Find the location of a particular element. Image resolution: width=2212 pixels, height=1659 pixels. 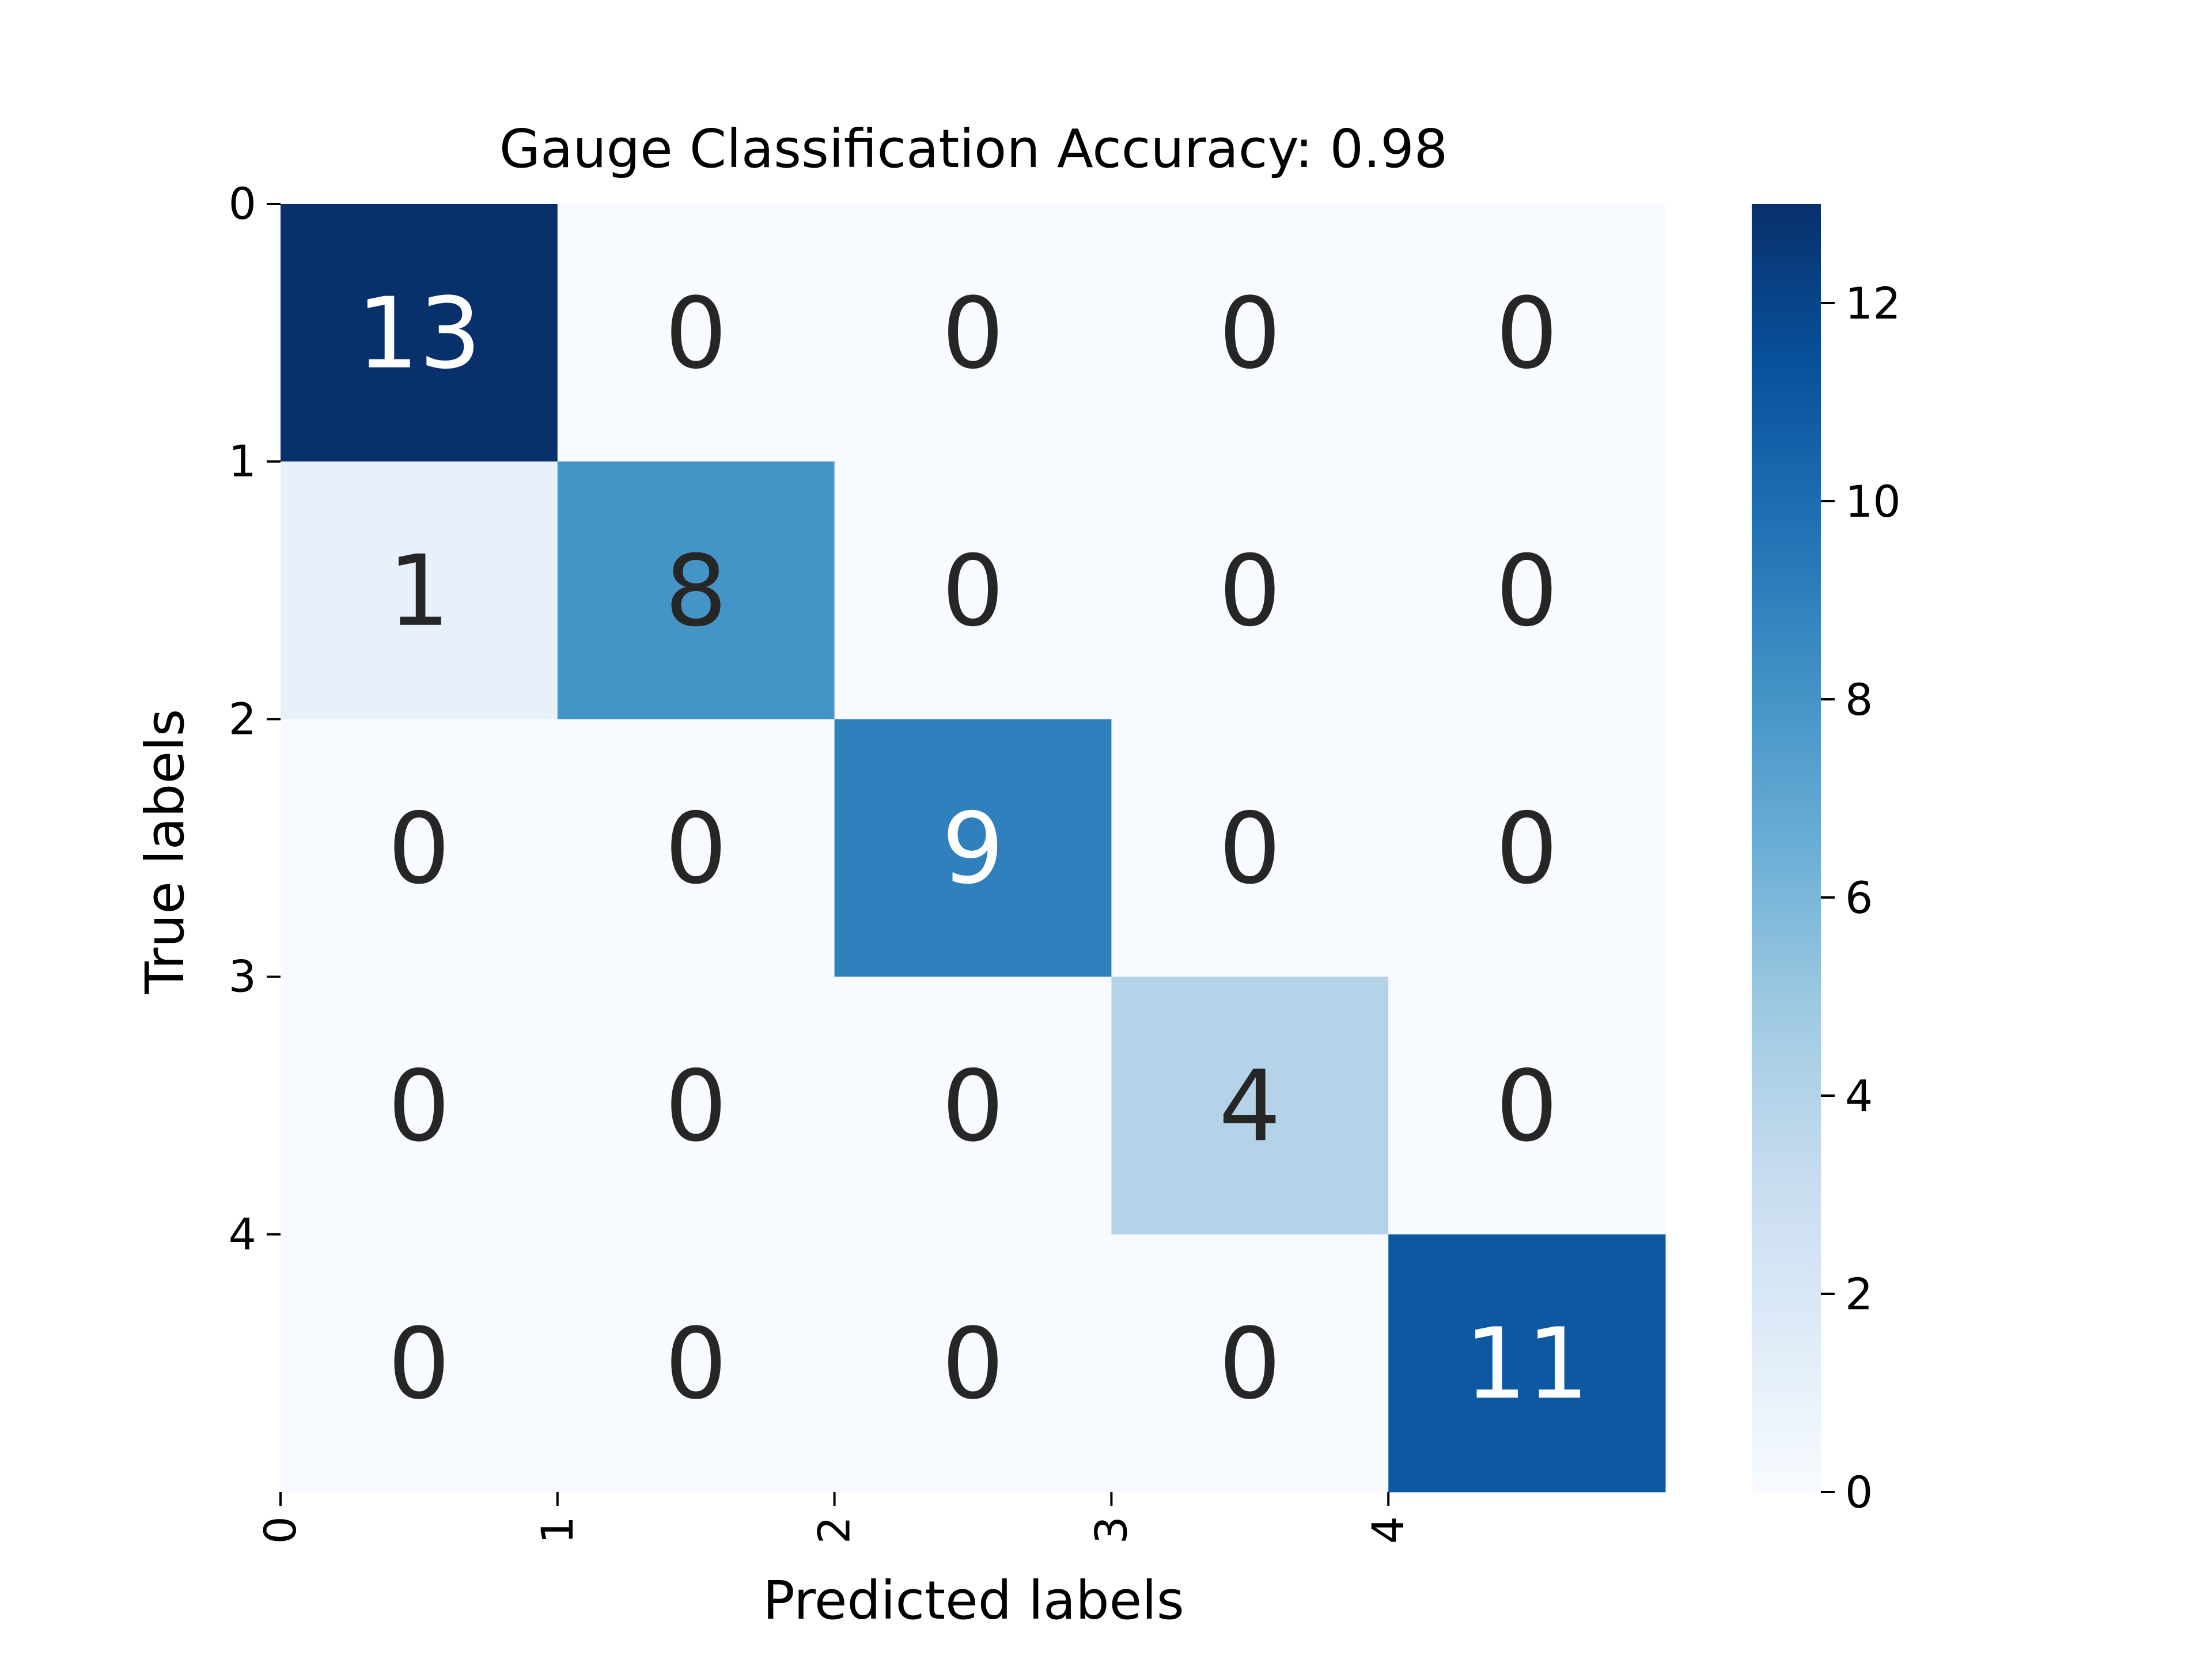

cell-value-label-1-4: 0 is located at coordinates (1527, 592).